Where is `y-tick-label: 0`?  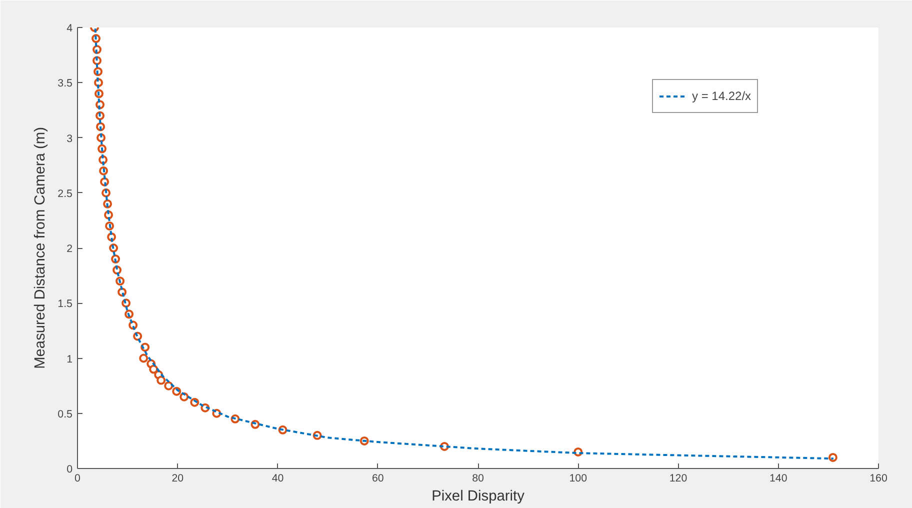
y-tick-label: 0 is located at coordinates (69, 470).